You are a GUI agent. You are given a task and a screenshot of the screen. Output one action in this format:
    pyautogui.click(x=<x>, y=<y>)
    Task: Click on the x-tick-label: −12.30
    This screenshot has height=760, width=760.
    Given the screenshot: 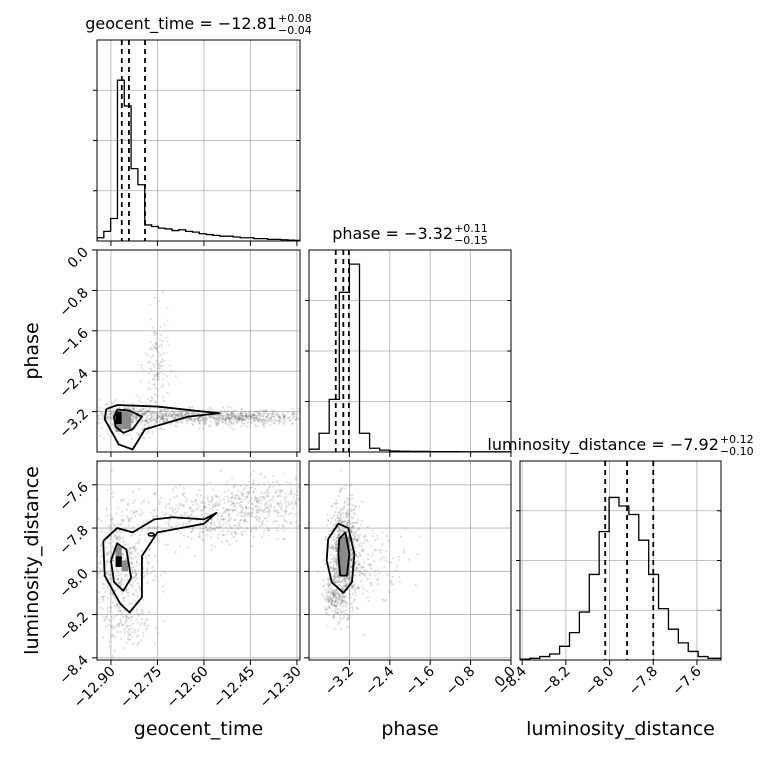 What is the action you would take?
    pyautogui.click(x=281, y=688)
    